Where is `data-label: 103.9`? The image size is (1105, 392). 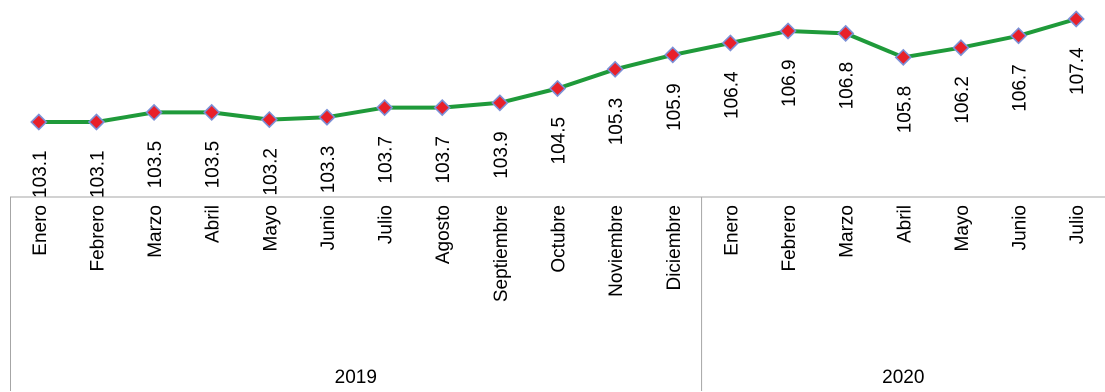 data-label: 103.9 is located at coordinates (501, 155).